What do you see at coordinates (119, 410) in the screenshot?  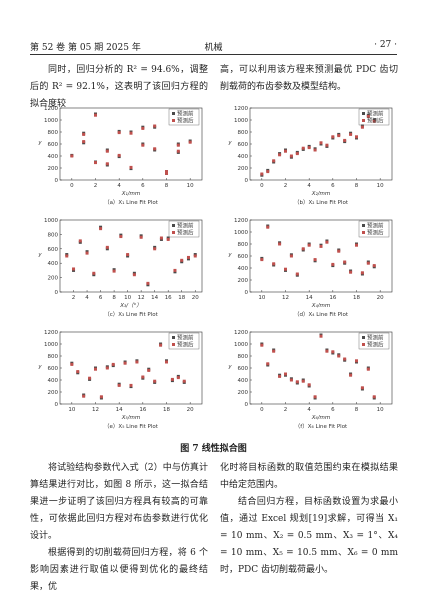 I see `x-tick-label: 14` at bounding box center [119, 410].